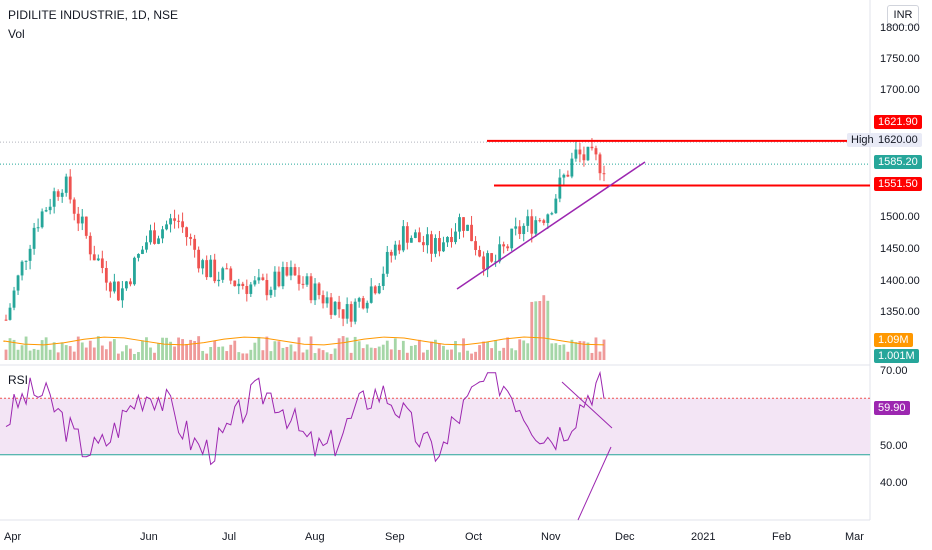 The height and width of the screenshot is (550, 932). I want to click on time-tick-nov: Nov, so click(551, 537).